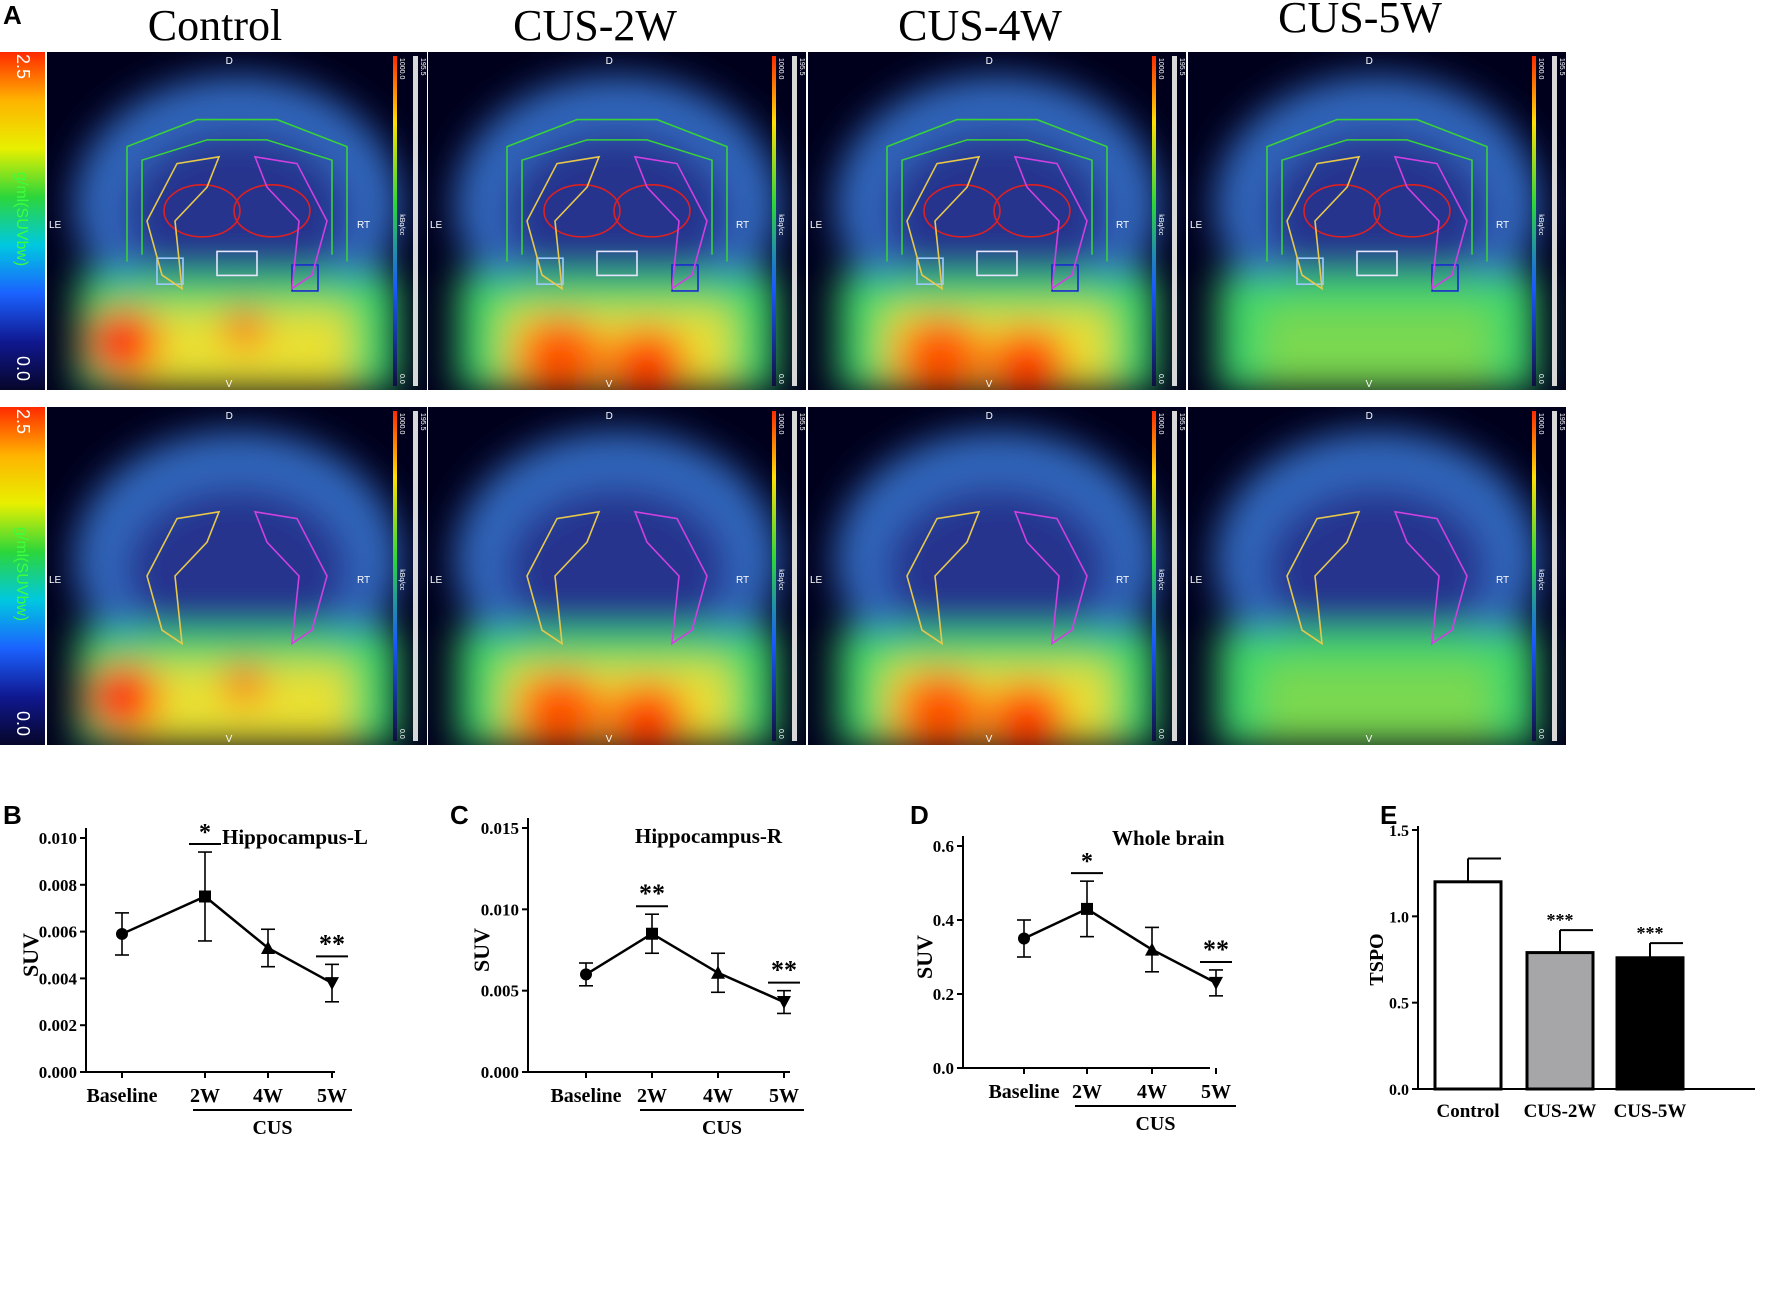  I want to click on series-line, so click(685, 968).